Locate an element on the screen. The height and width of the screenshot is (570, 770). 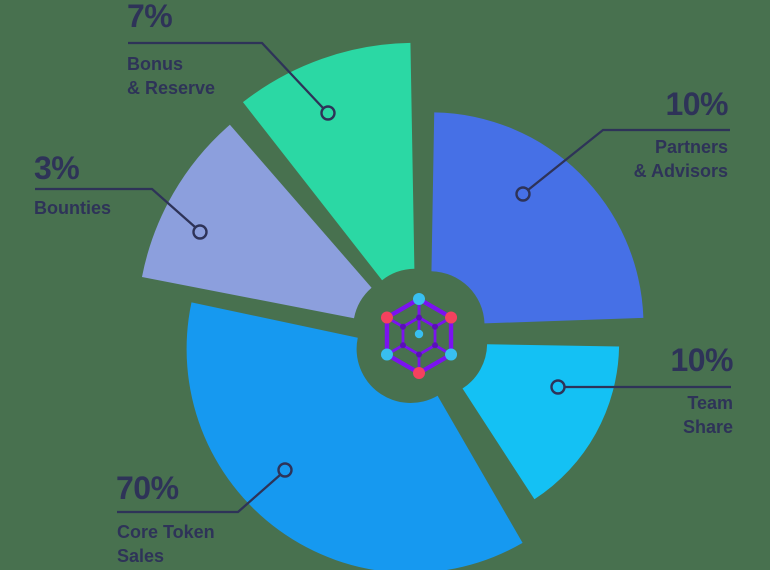
leader-line-bounties is located at coordinates (115, 207).